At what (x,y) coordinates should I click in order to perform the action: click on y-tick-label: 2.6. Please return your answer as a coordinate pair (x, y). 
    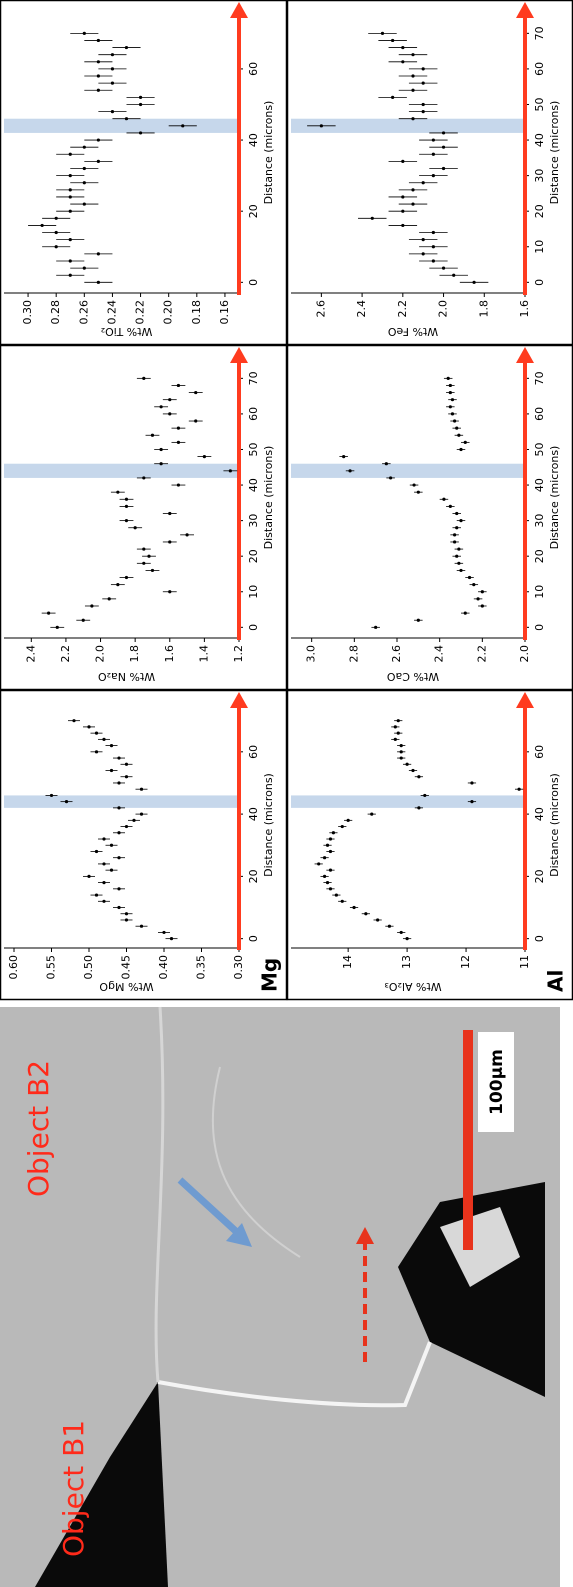
    Looking at the image, I should click on (396, 654).